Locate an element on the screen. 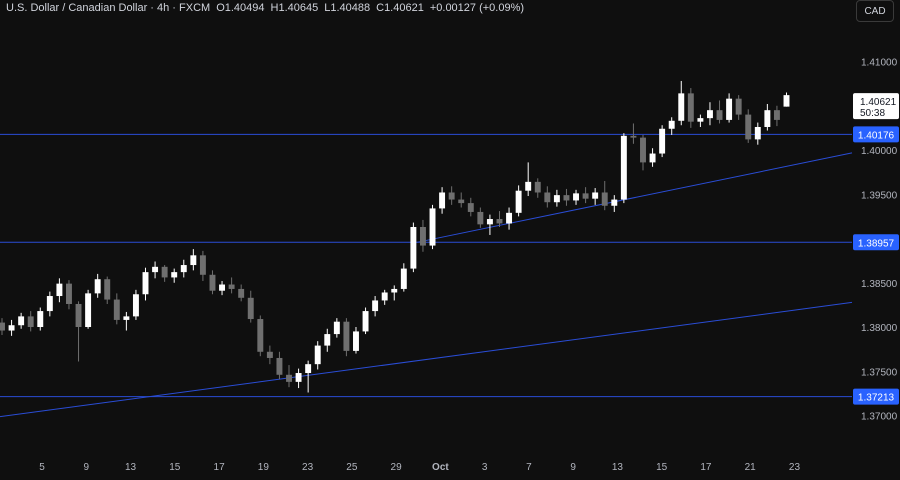  x-tick-label: 21 is located at coordinates (751, 467).